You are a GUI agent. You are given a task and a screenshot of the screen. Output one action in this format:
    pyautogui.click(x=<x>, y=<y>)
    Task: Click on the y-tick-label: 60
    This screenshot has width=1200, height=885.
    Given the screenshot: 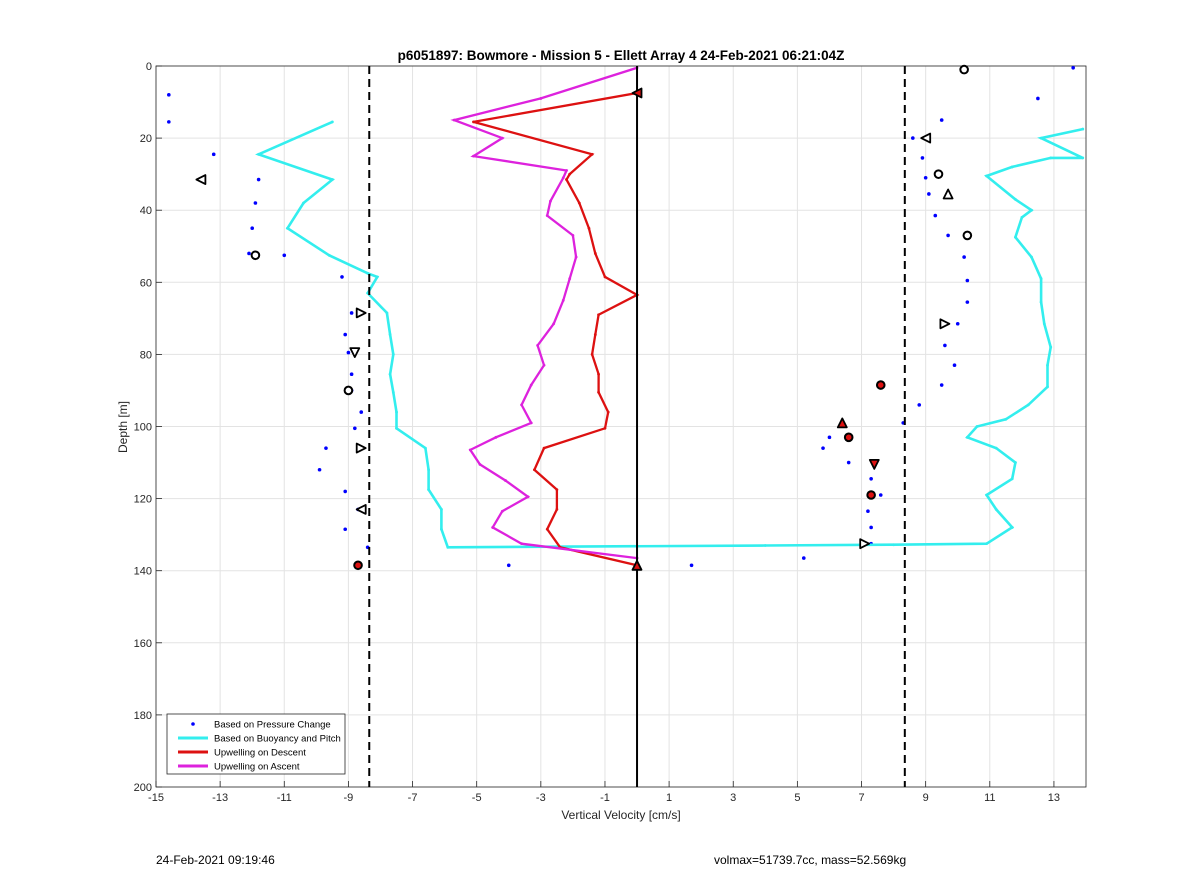 What is the action you would take?
    pyautogui.click(x=146, y=283)
    